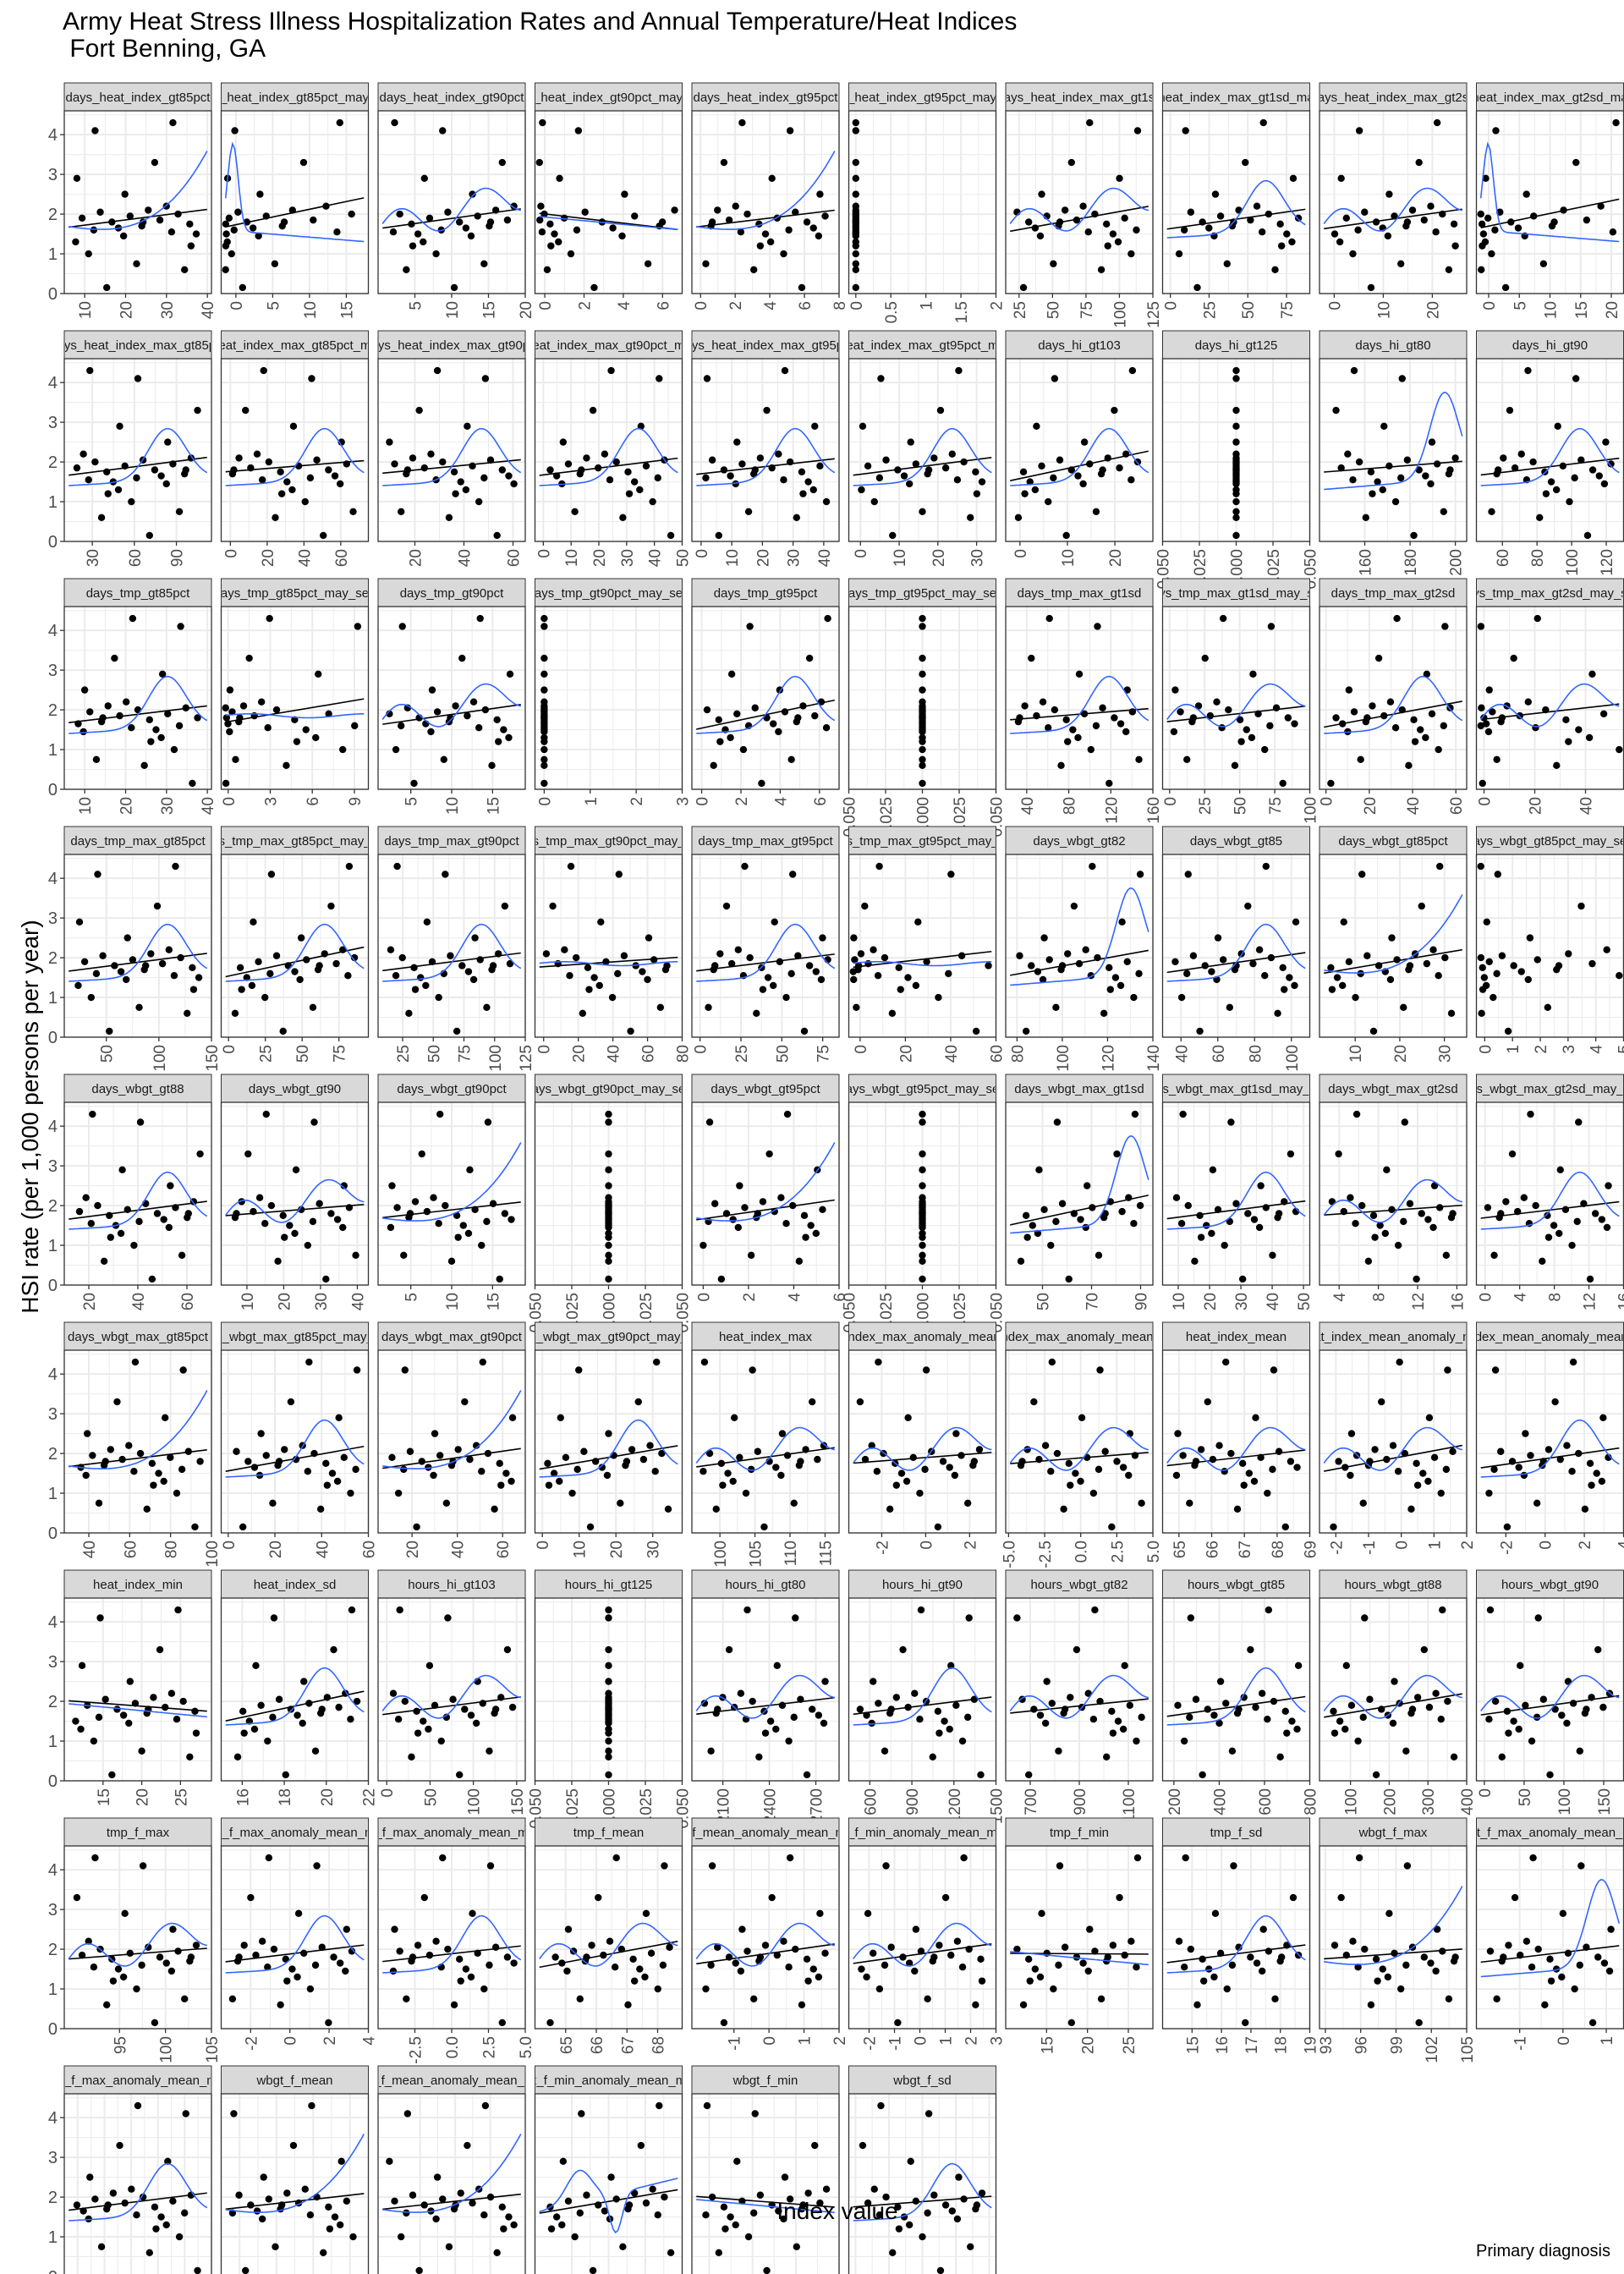 The image size is (1624, 2274). I want to click on x-tick-label: 900, so click(913, 1801).